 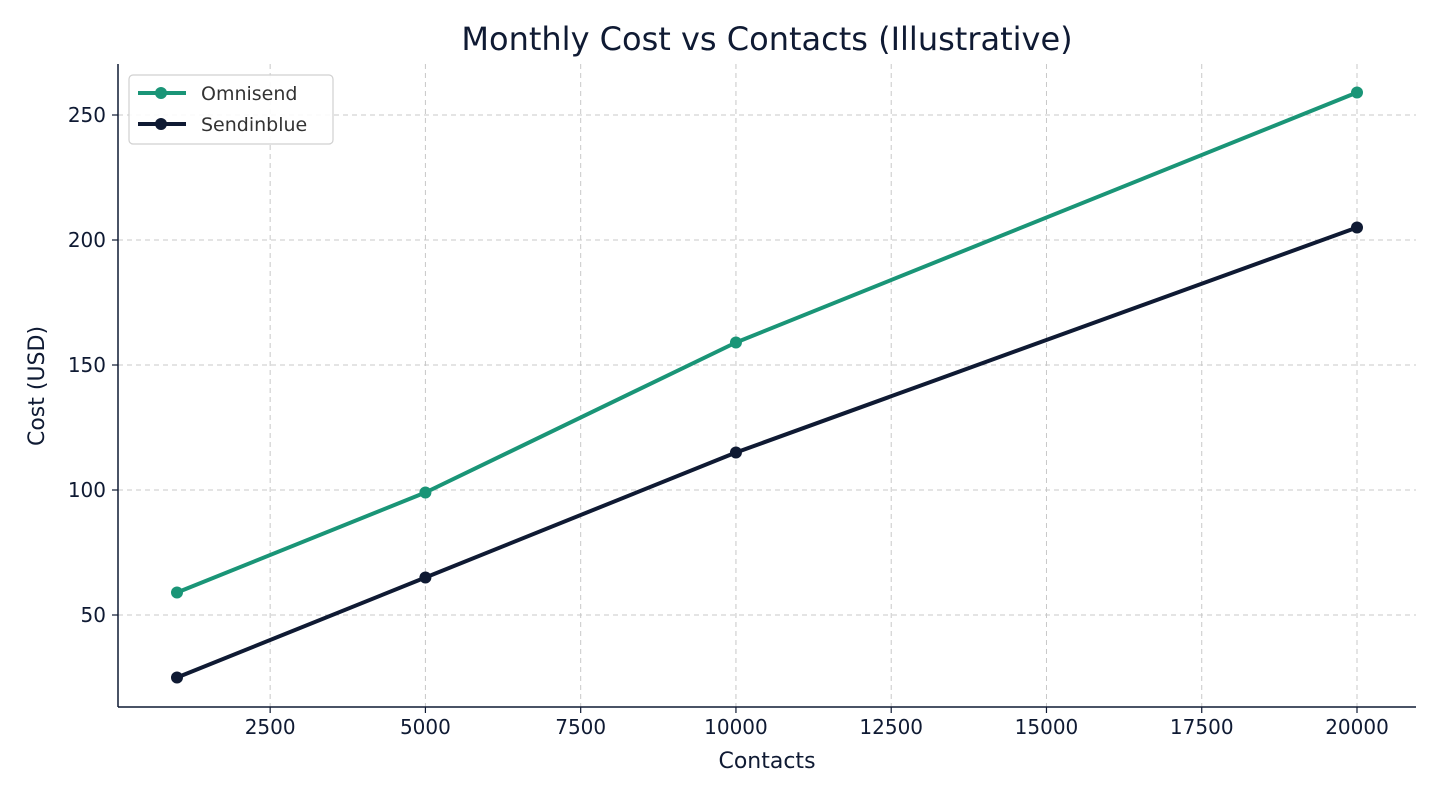 I want to click on legend-label: Sendinblue, so click(x=254, y=125).